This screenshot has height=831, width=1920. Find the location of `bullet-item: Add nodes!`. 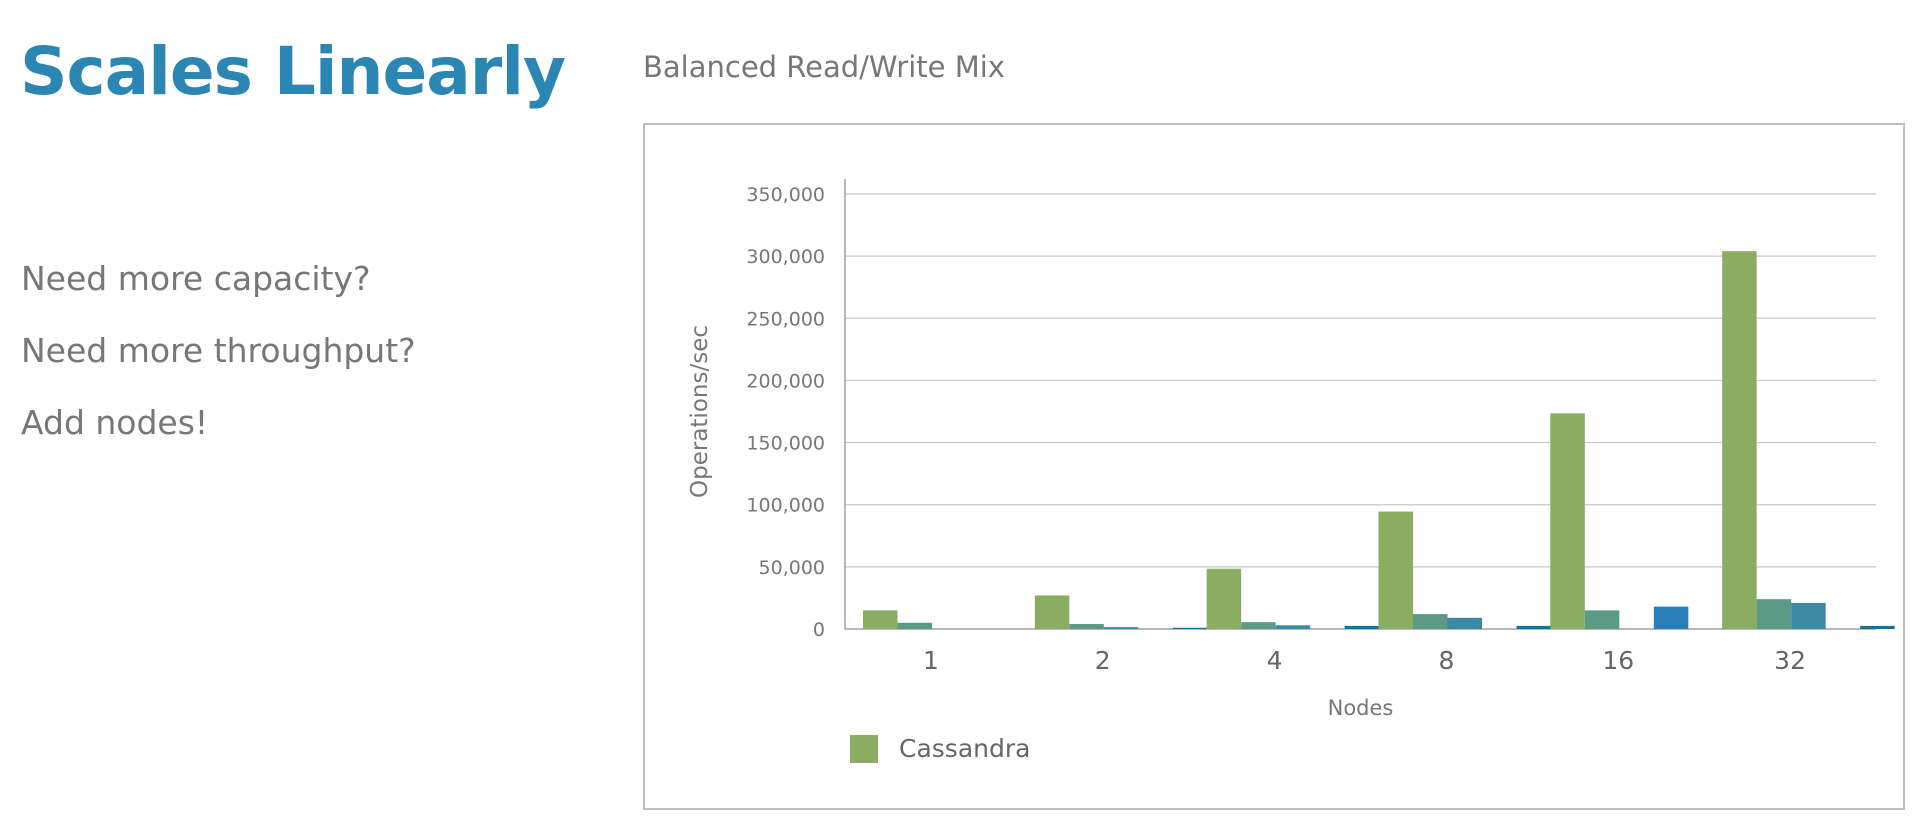

bullet-item: Add nodes! is located at coordinates (115, 422).